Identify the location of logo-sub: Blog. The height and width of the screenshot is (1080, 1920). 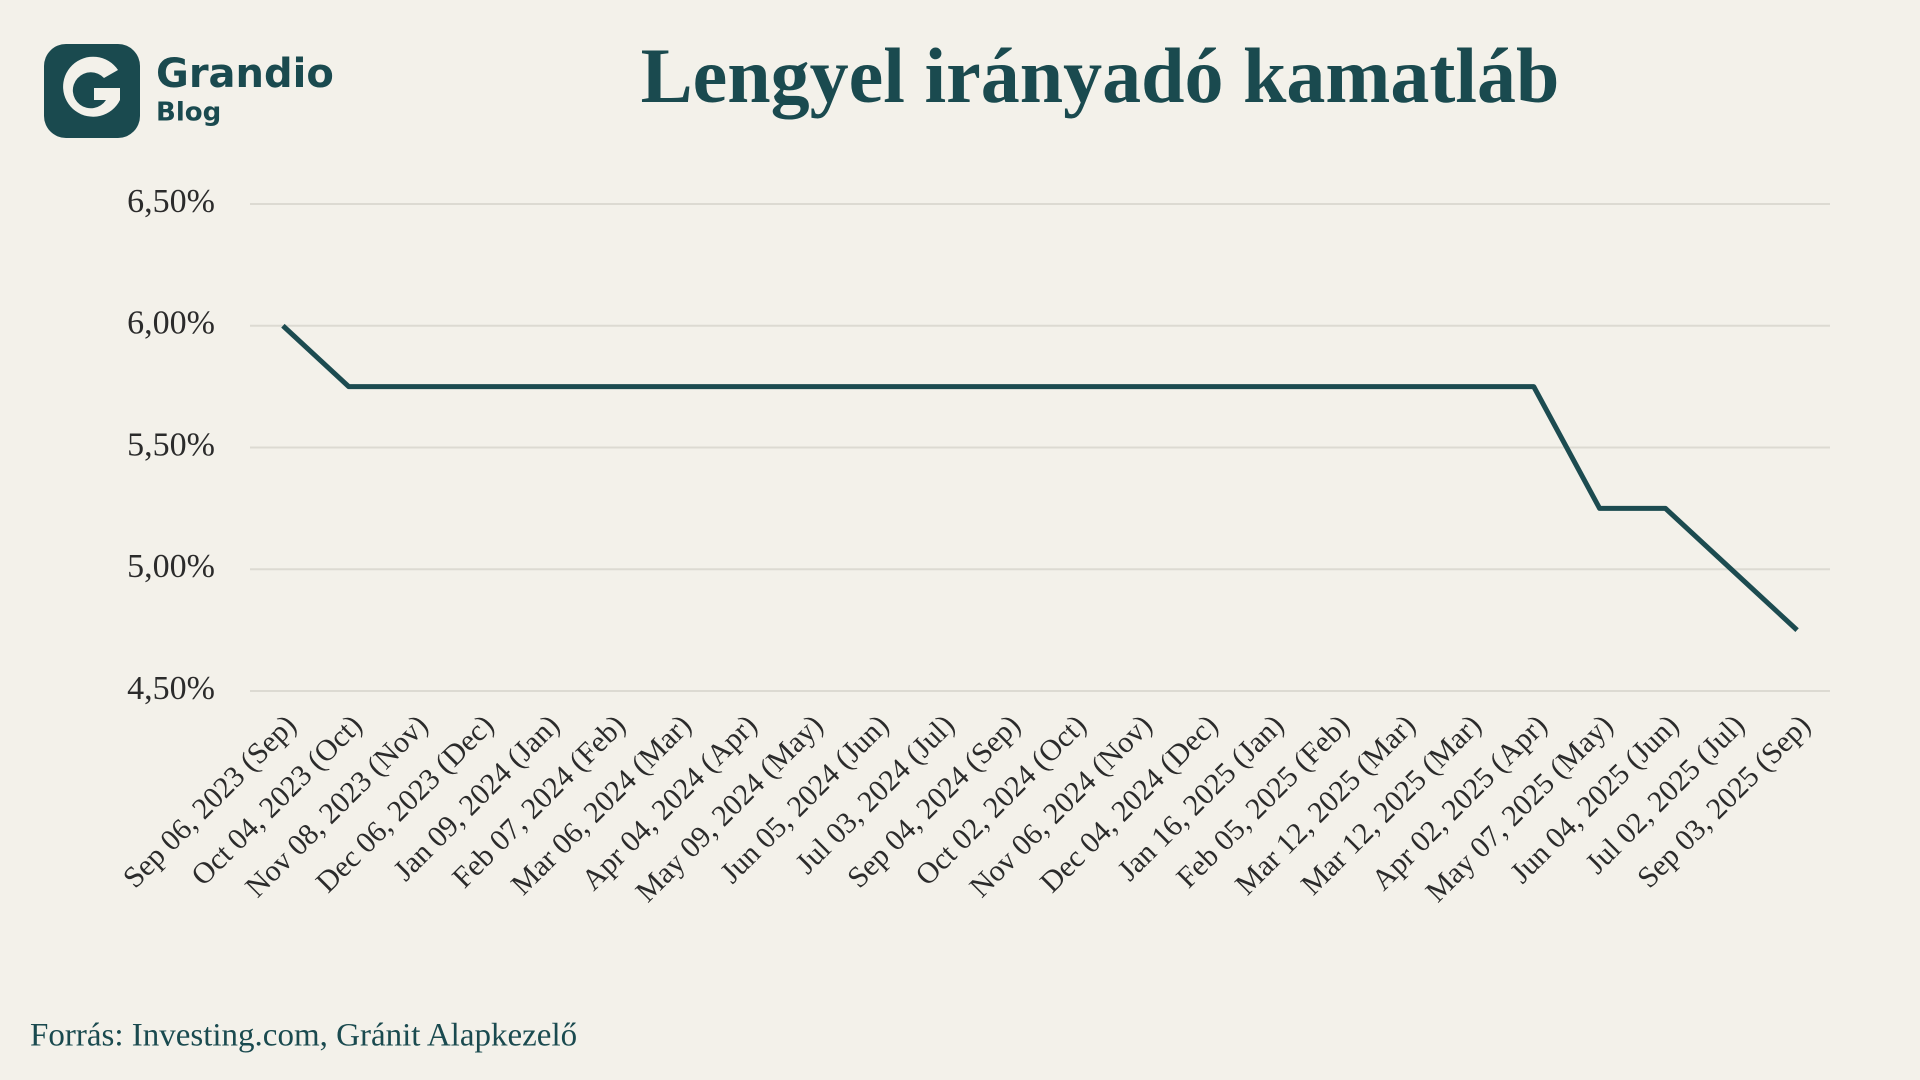
(188, 113).